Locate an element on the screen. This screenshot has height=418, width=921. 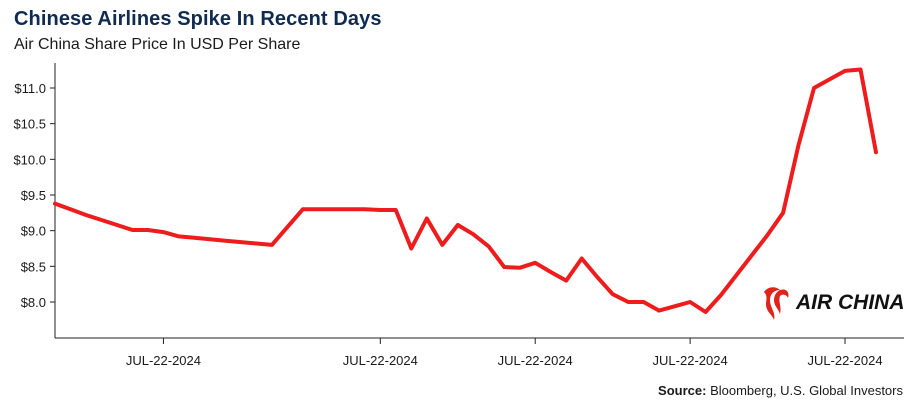
source-label: Source: is located at coordinates (682, 390).